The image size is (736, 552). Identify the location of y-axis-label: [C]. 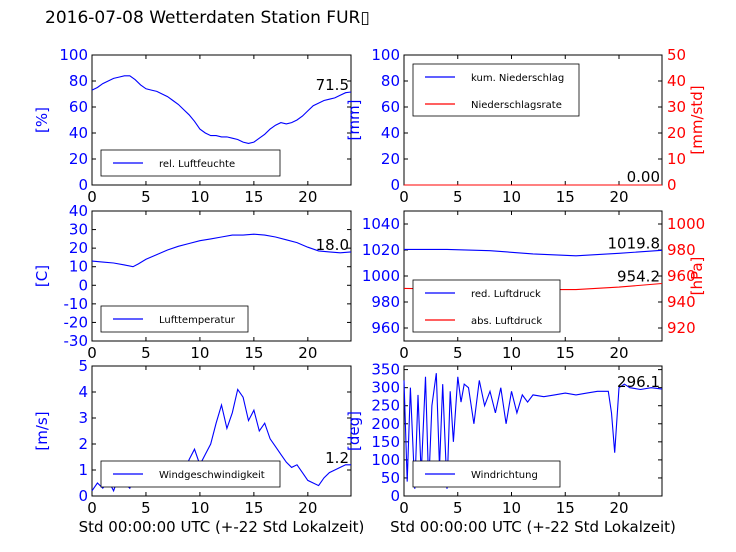
(42, 276).